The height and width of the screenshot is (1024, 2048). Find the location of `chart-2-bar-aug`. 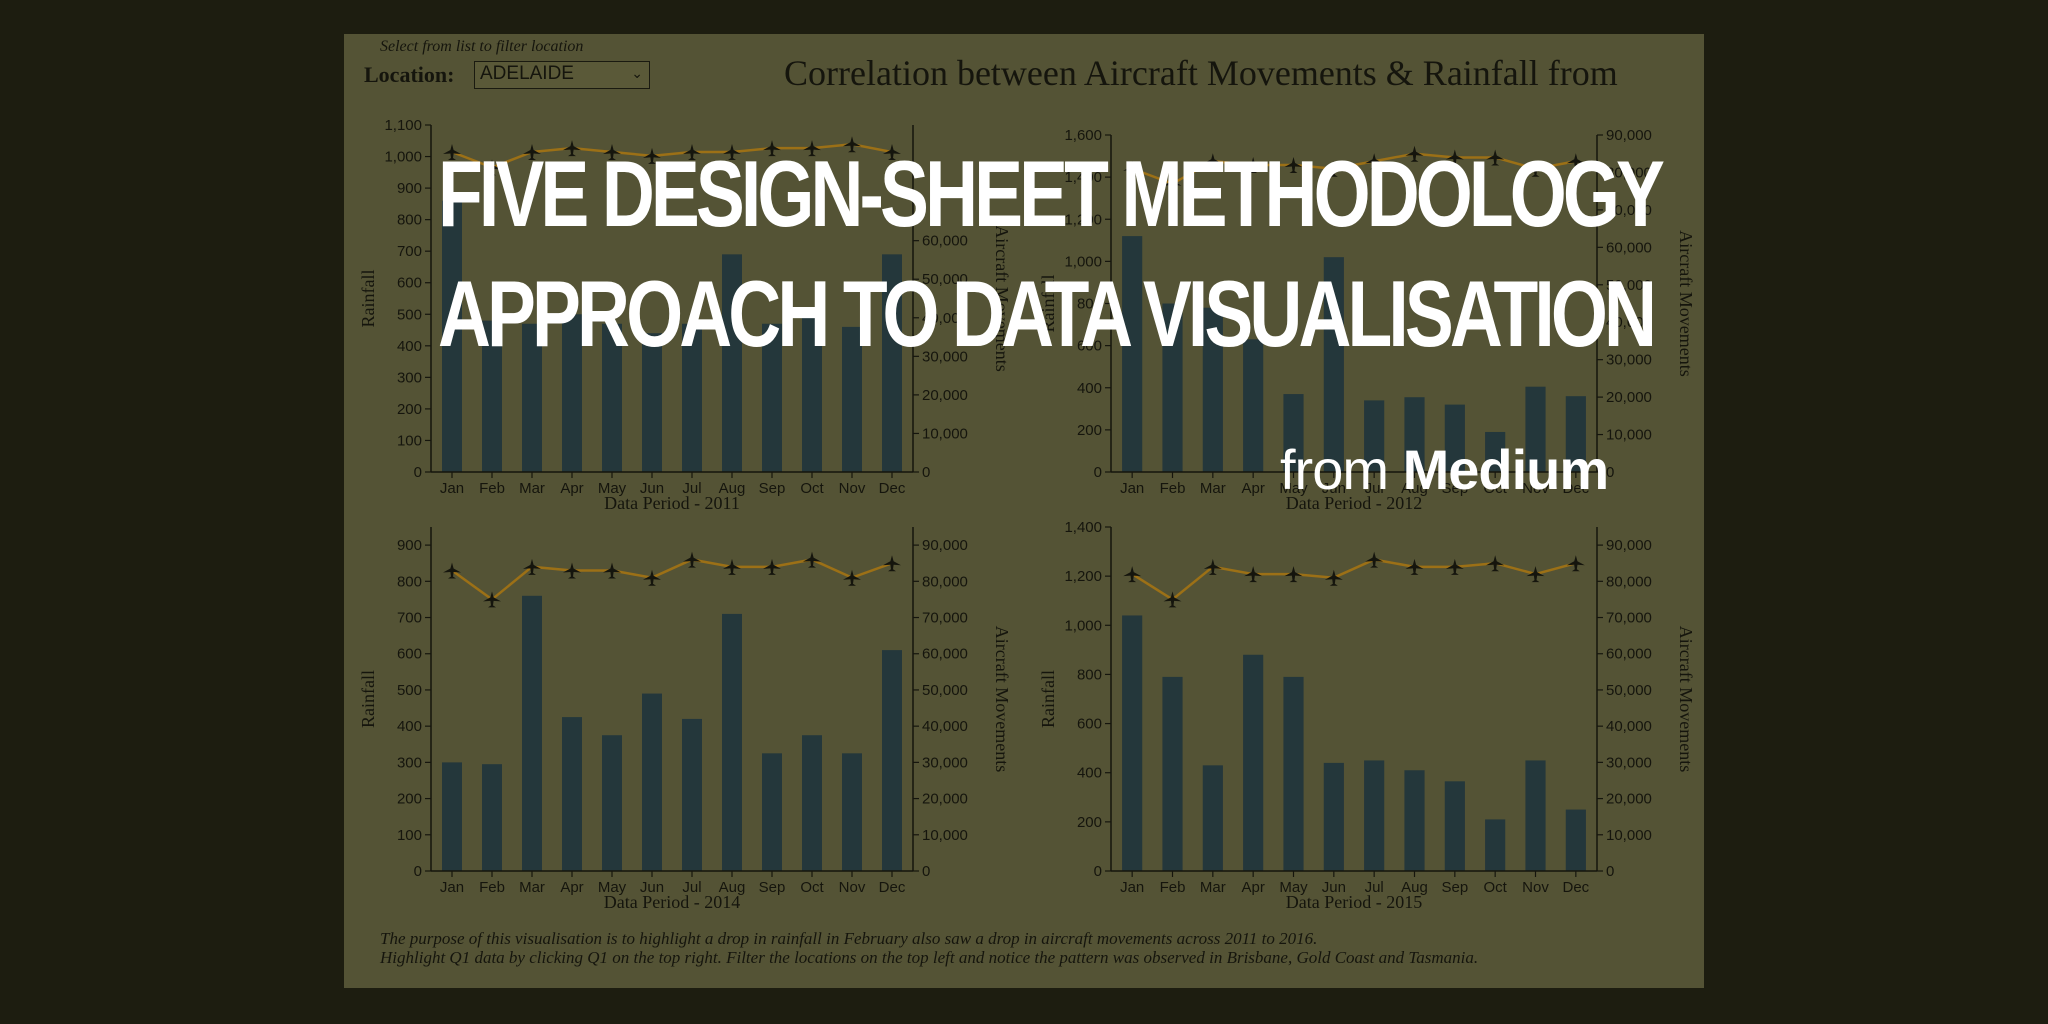

chart-2-bar-aug is located at coordinates (1414, 434).